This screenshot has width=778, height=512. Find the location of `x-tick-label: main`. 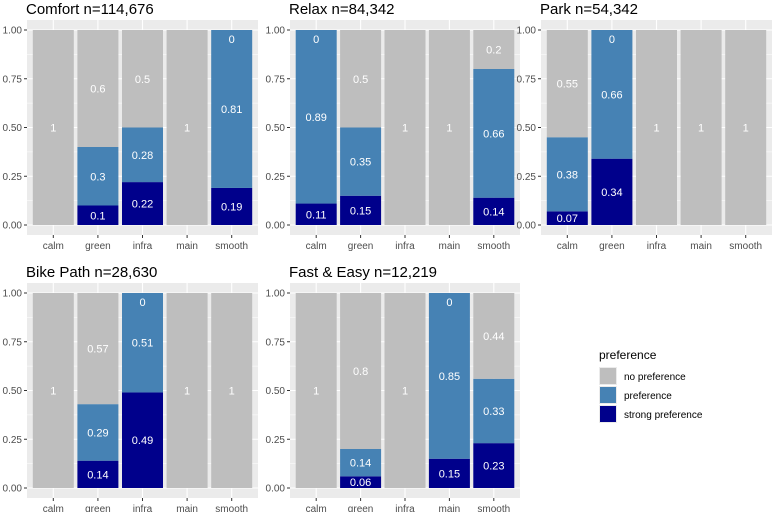

x-tick-label: main is located at coordinates (187, 246).